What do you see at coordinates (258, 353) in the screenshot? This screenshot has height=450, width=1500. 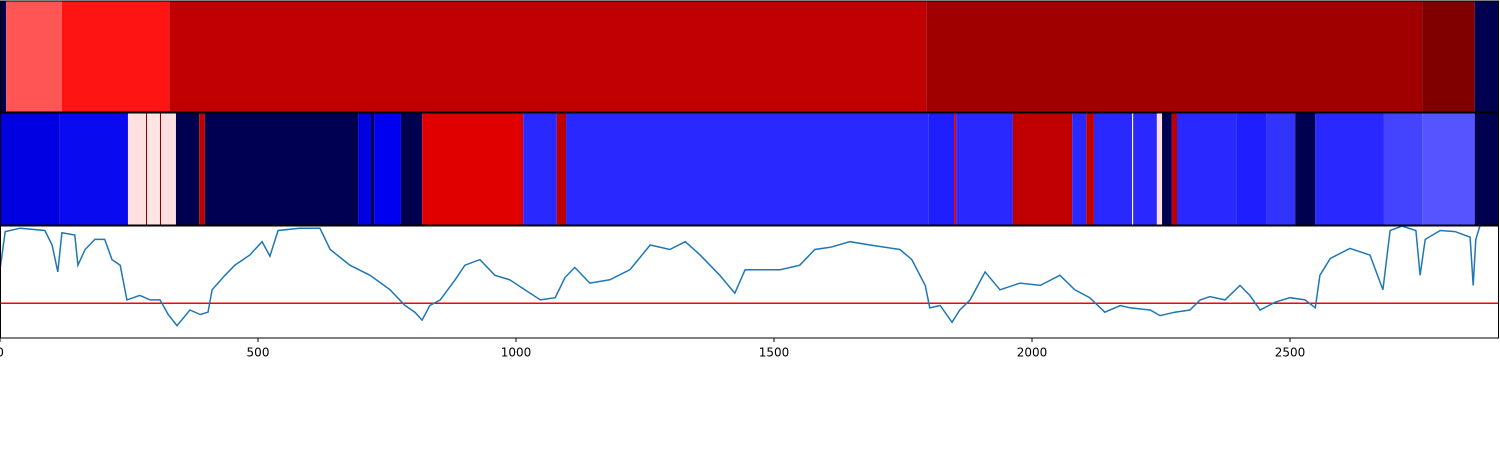 I see `x-tick-label: 500` at bounding box center [258, 353].